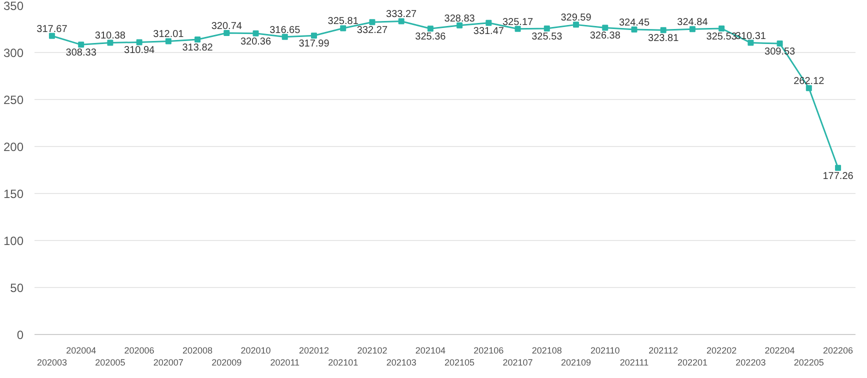 This screenshot has height=378, width=867. What do you see at coordinates (372, 351) in the screenshot?
I see `x-tick-label: 202102` at bounding box center [372, 351].